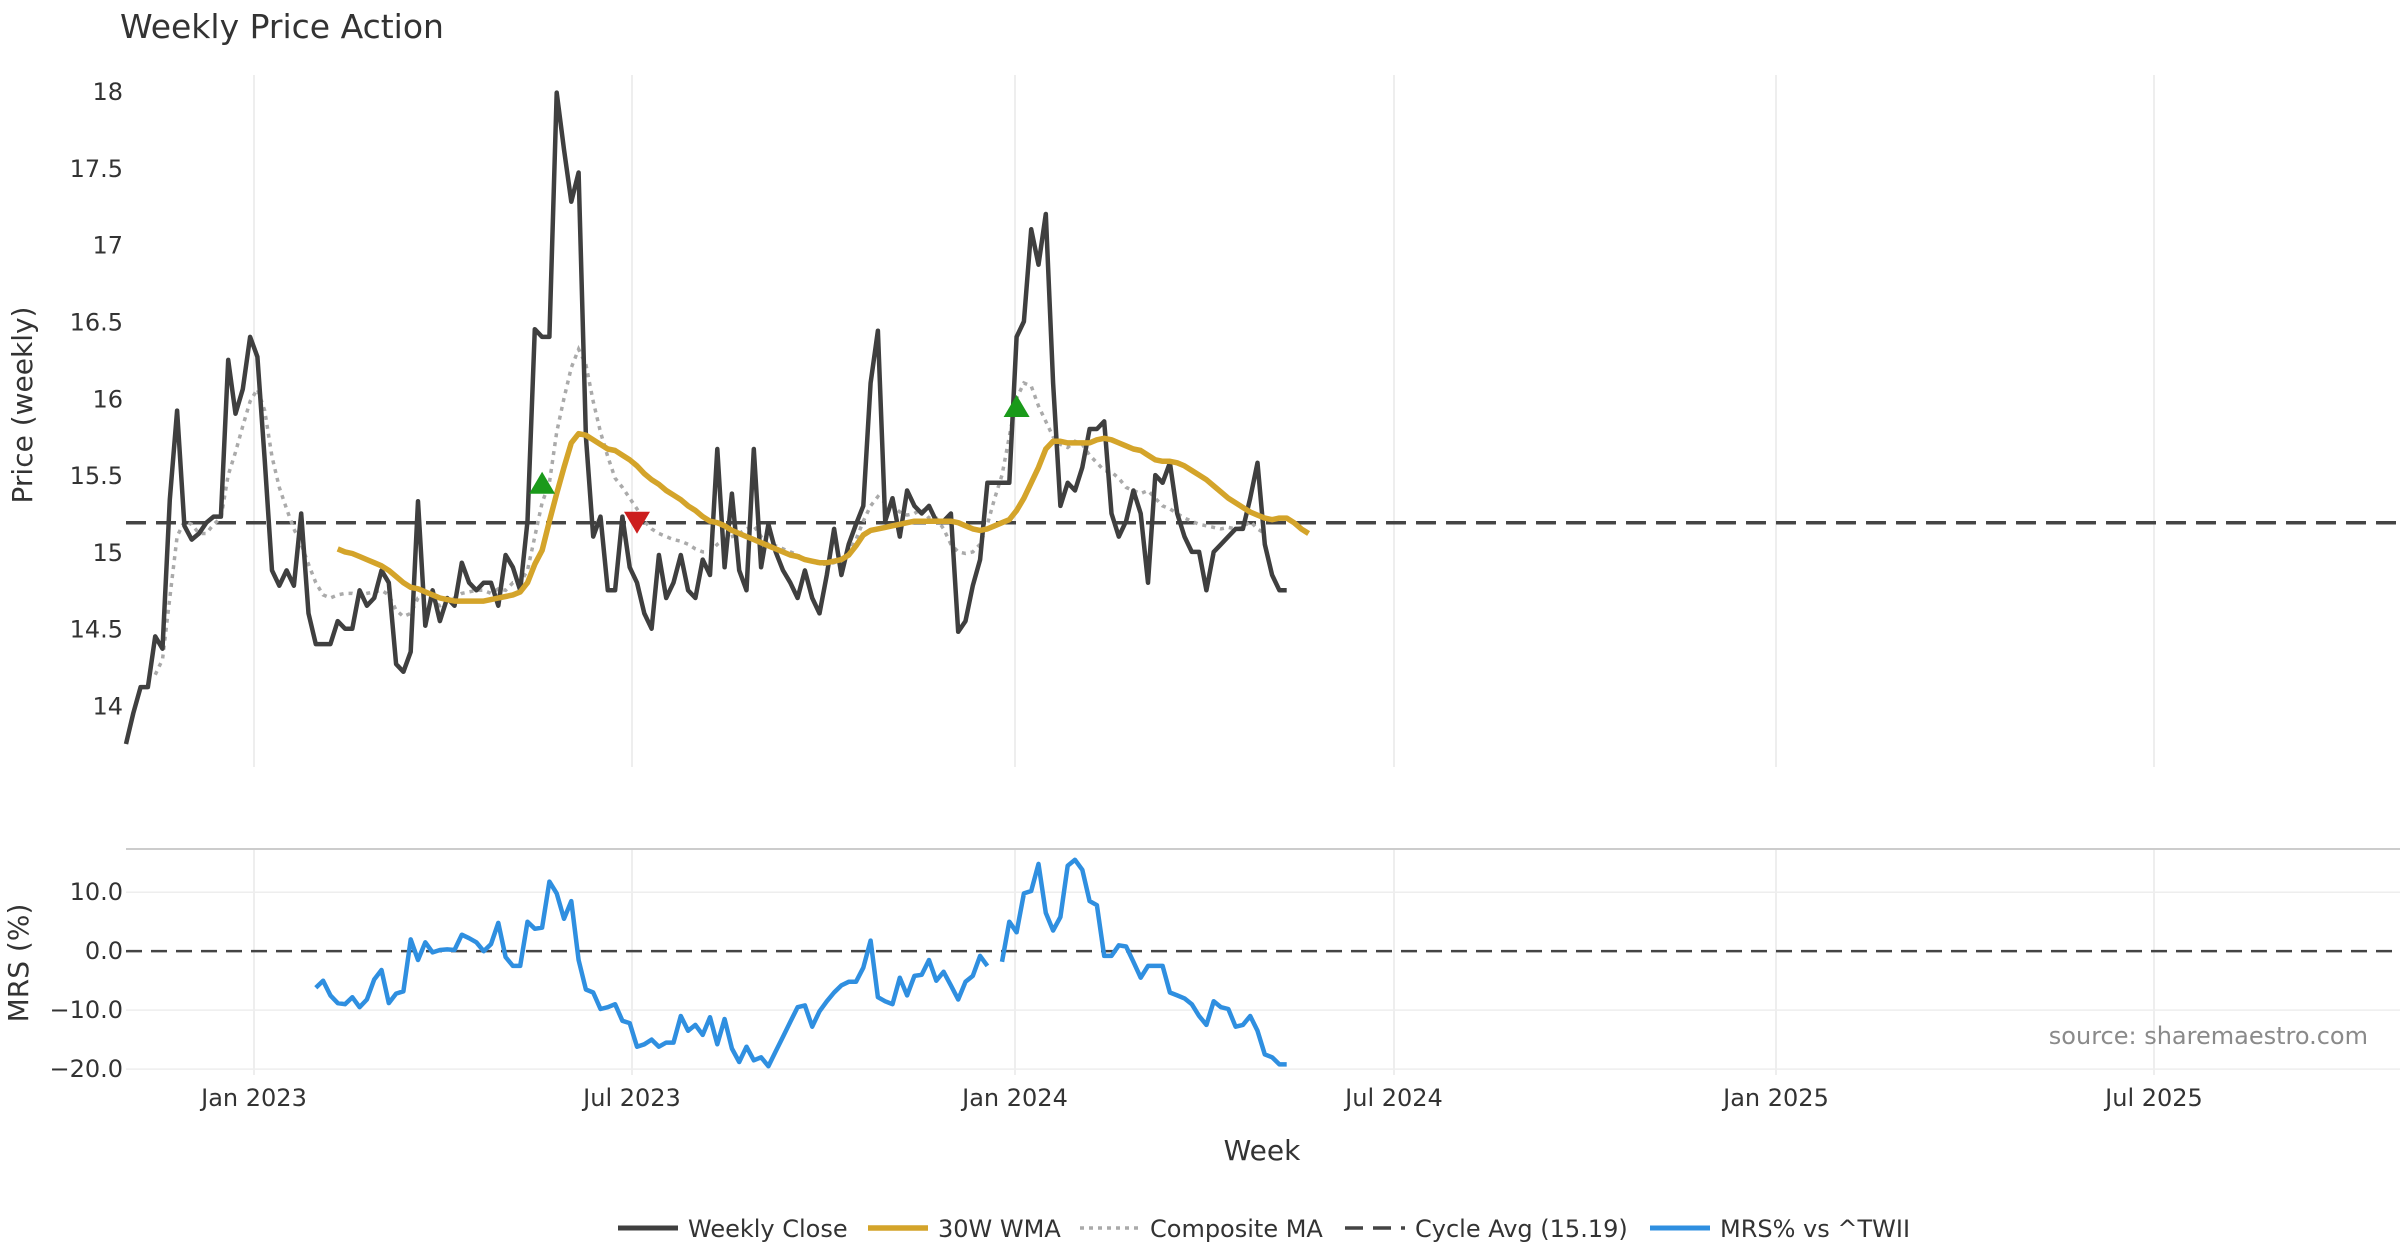  Describe the element at coordinates (779, 464) in the screenshot. I see `signal-markers` at that location.